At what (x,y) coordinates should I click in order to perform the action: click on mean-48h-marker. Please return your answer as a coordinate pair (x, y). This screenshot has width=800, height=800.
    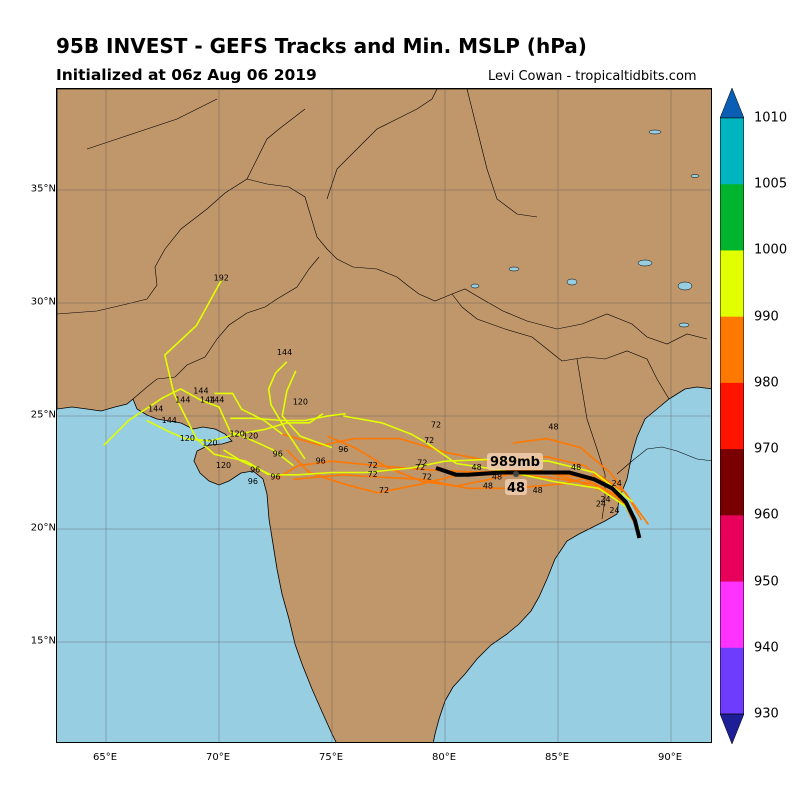
    Looking at the image, I should click on (516, 474).